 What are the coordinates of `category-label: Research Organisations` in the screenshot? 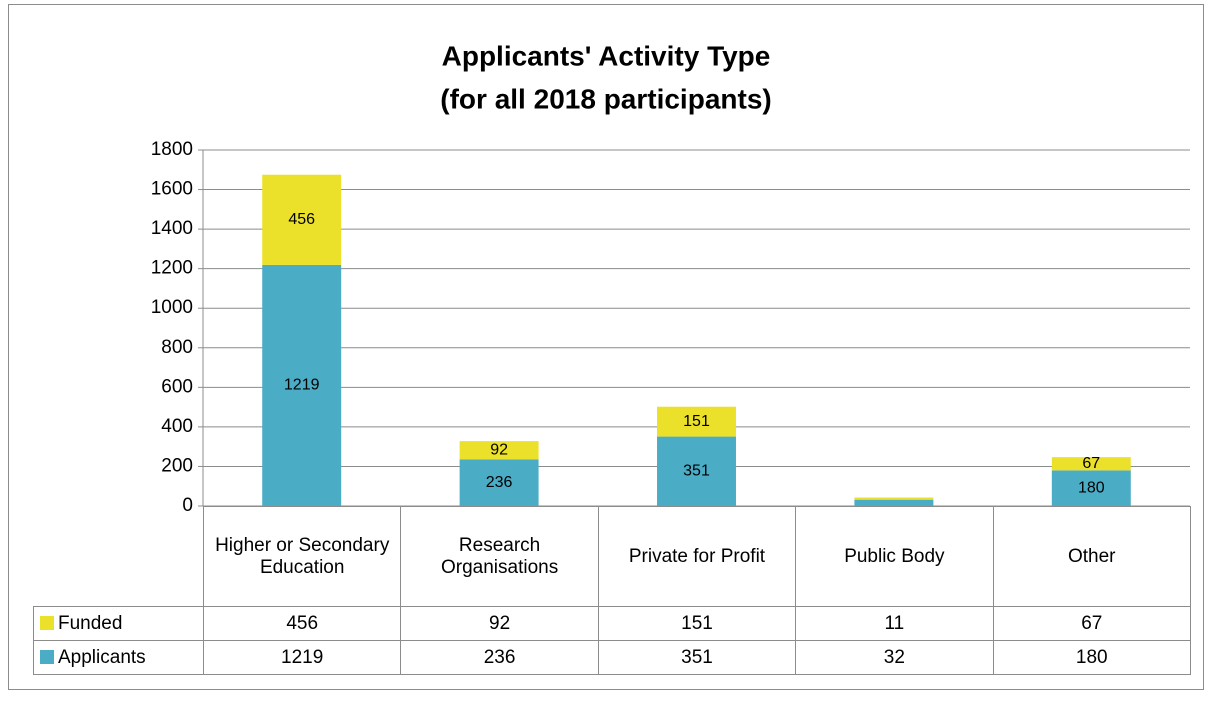 It's located at (499, 556).